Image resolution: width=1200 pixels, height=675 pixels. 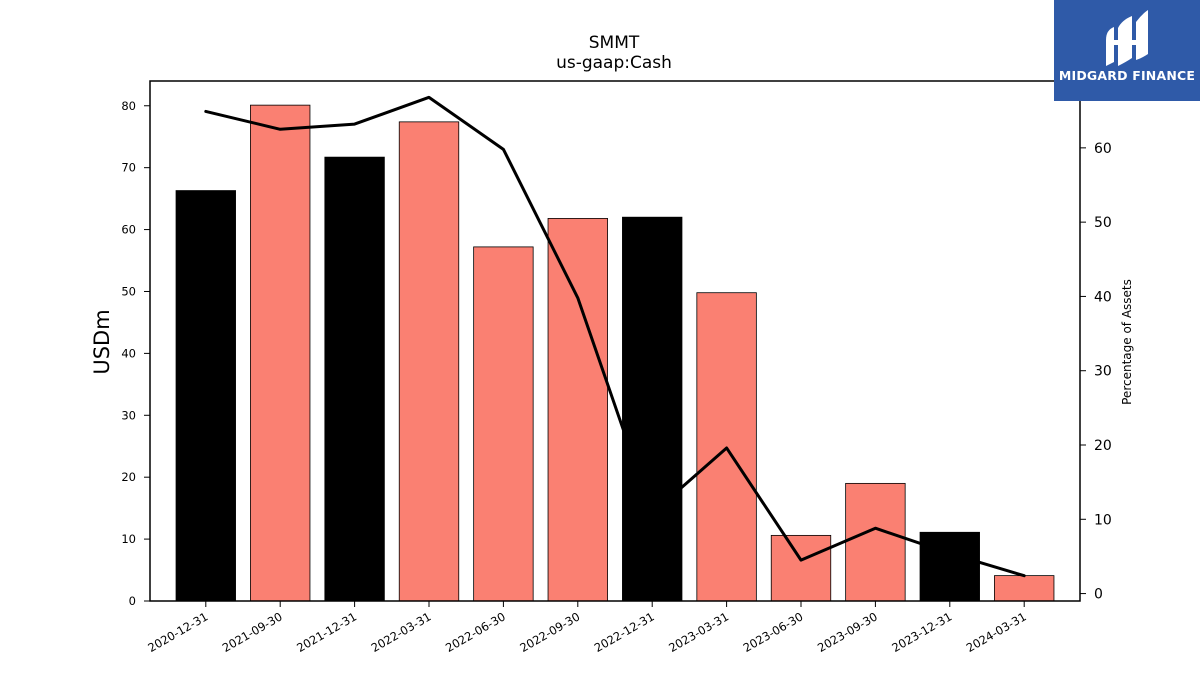 I want to click on x-tick-label: 2021-09-30, so click(x=252, y=632).